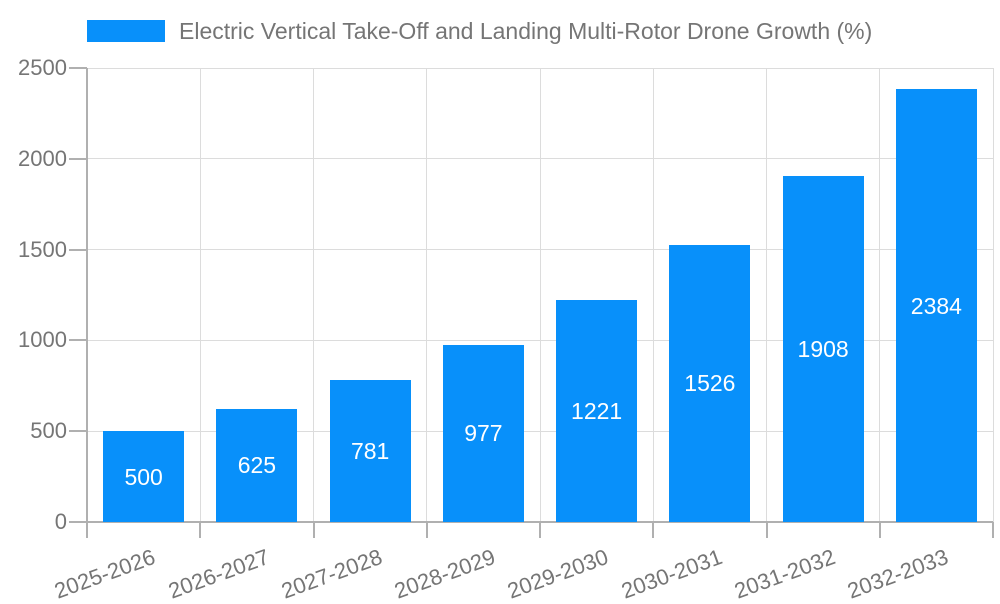 The height and width of the screenshot is (604, 1000). I want to click on bar-value-label: 500, so click(143, 476).